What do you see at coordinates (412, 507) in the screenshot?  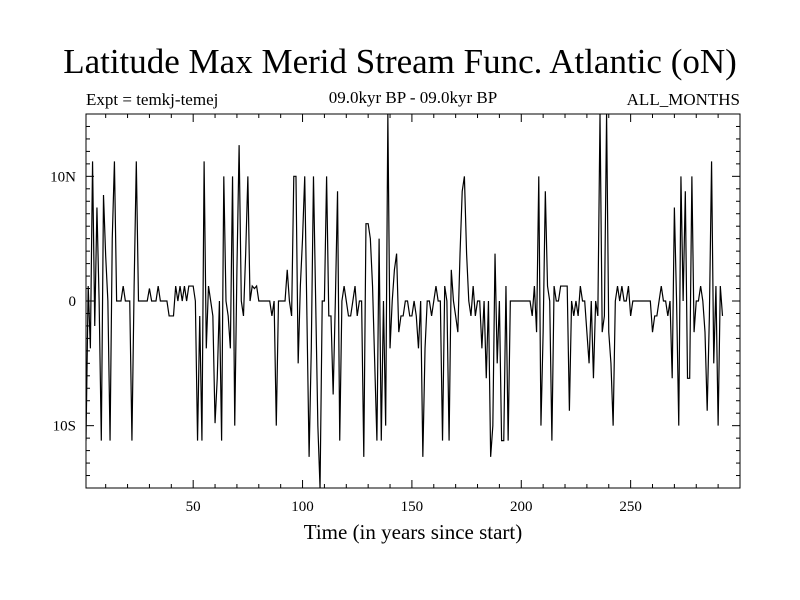 I see `x-tick-label: 150` at bounding box center [412, 507].